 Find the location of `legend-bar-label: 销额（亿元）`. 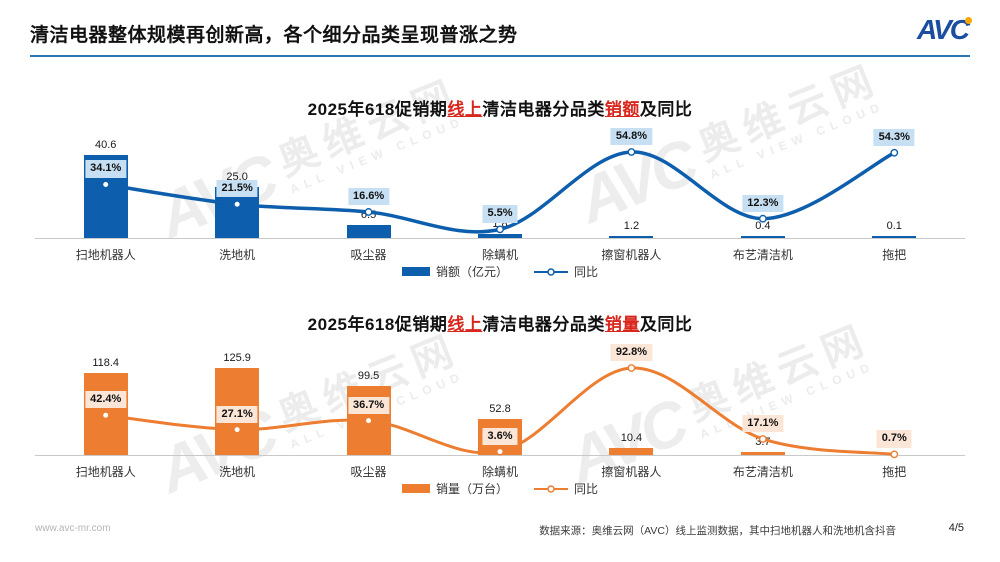

legend-bar-label: 销额（亿元） is located at coordinates (471, 272).